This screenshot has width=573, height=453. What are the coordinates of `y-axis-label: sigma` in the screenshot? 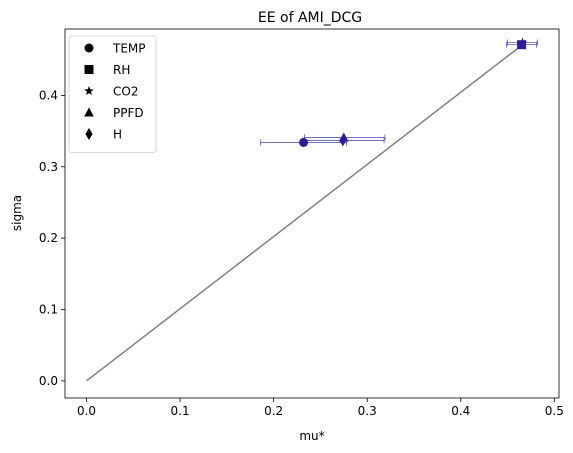 It's located at (17, 213).